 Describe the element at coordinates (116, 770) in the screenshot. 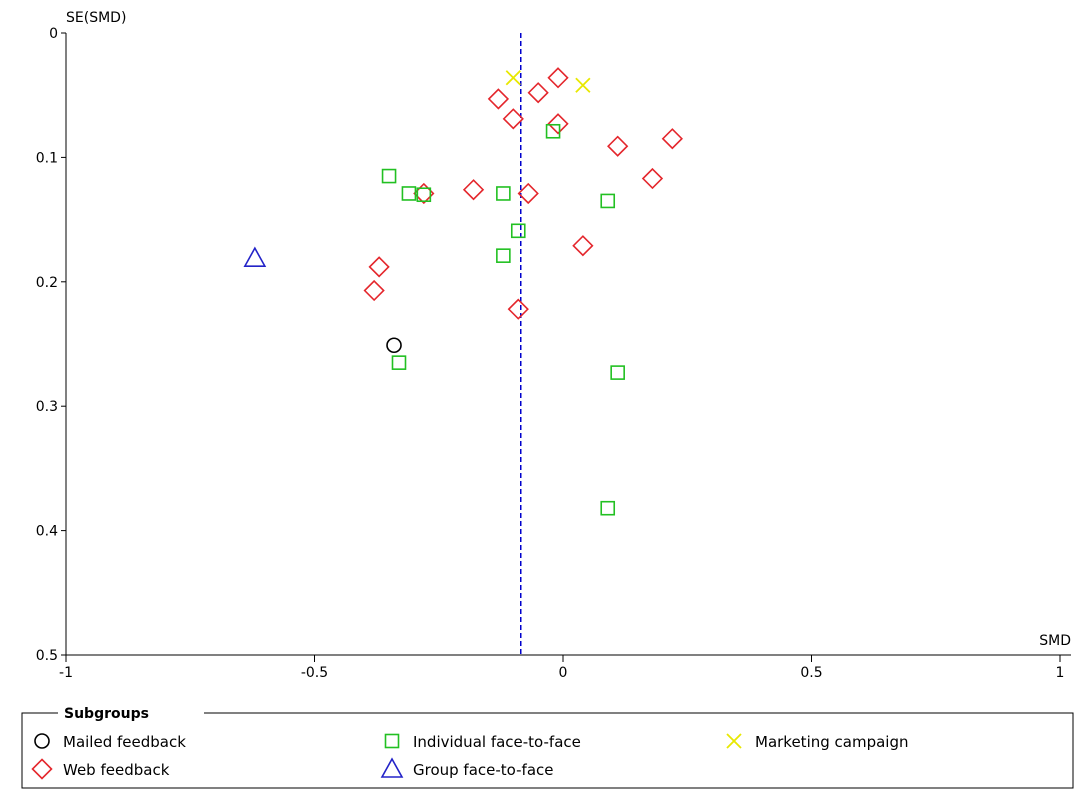

I see `legend-label-web-feedback: Web feedback` at that location.